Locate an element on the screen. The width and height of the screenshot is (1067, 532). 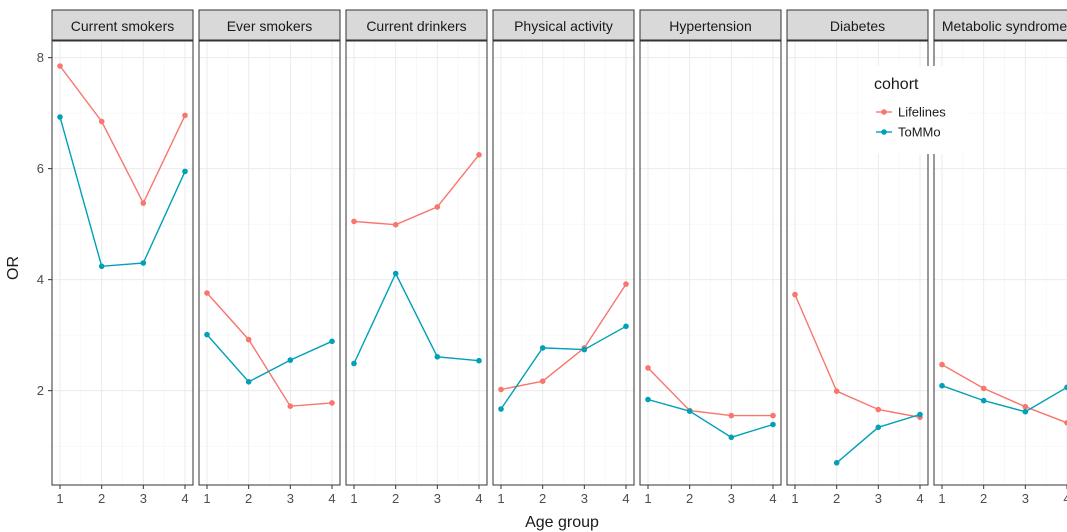
y-tick-label: 2 is located at coordinates (40, 390).